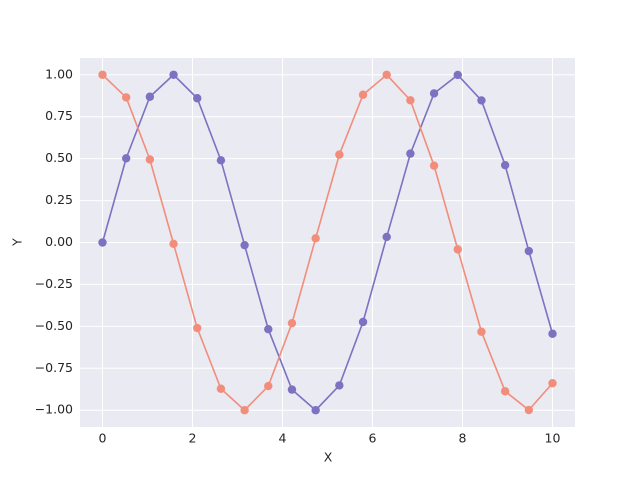 The width and height of the screenshot is (640, 484). Describe the element at coordinates (59, 157) in the screenshot. I see `y-tick-label: 0.50` at that location.